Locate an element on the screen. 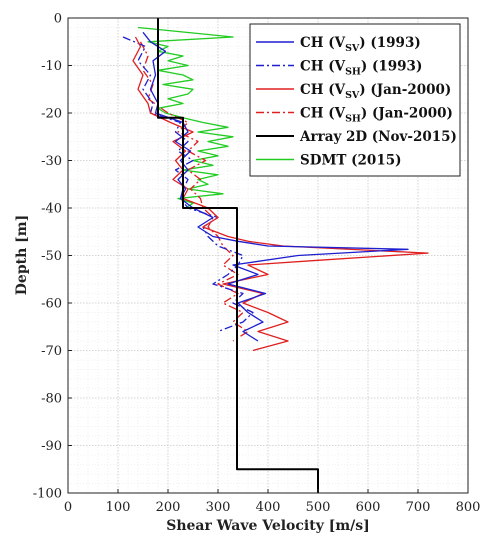 The width and height of the screenshot is (503, 550). x-tick-label: 400 is located at coordinates (268, 507).